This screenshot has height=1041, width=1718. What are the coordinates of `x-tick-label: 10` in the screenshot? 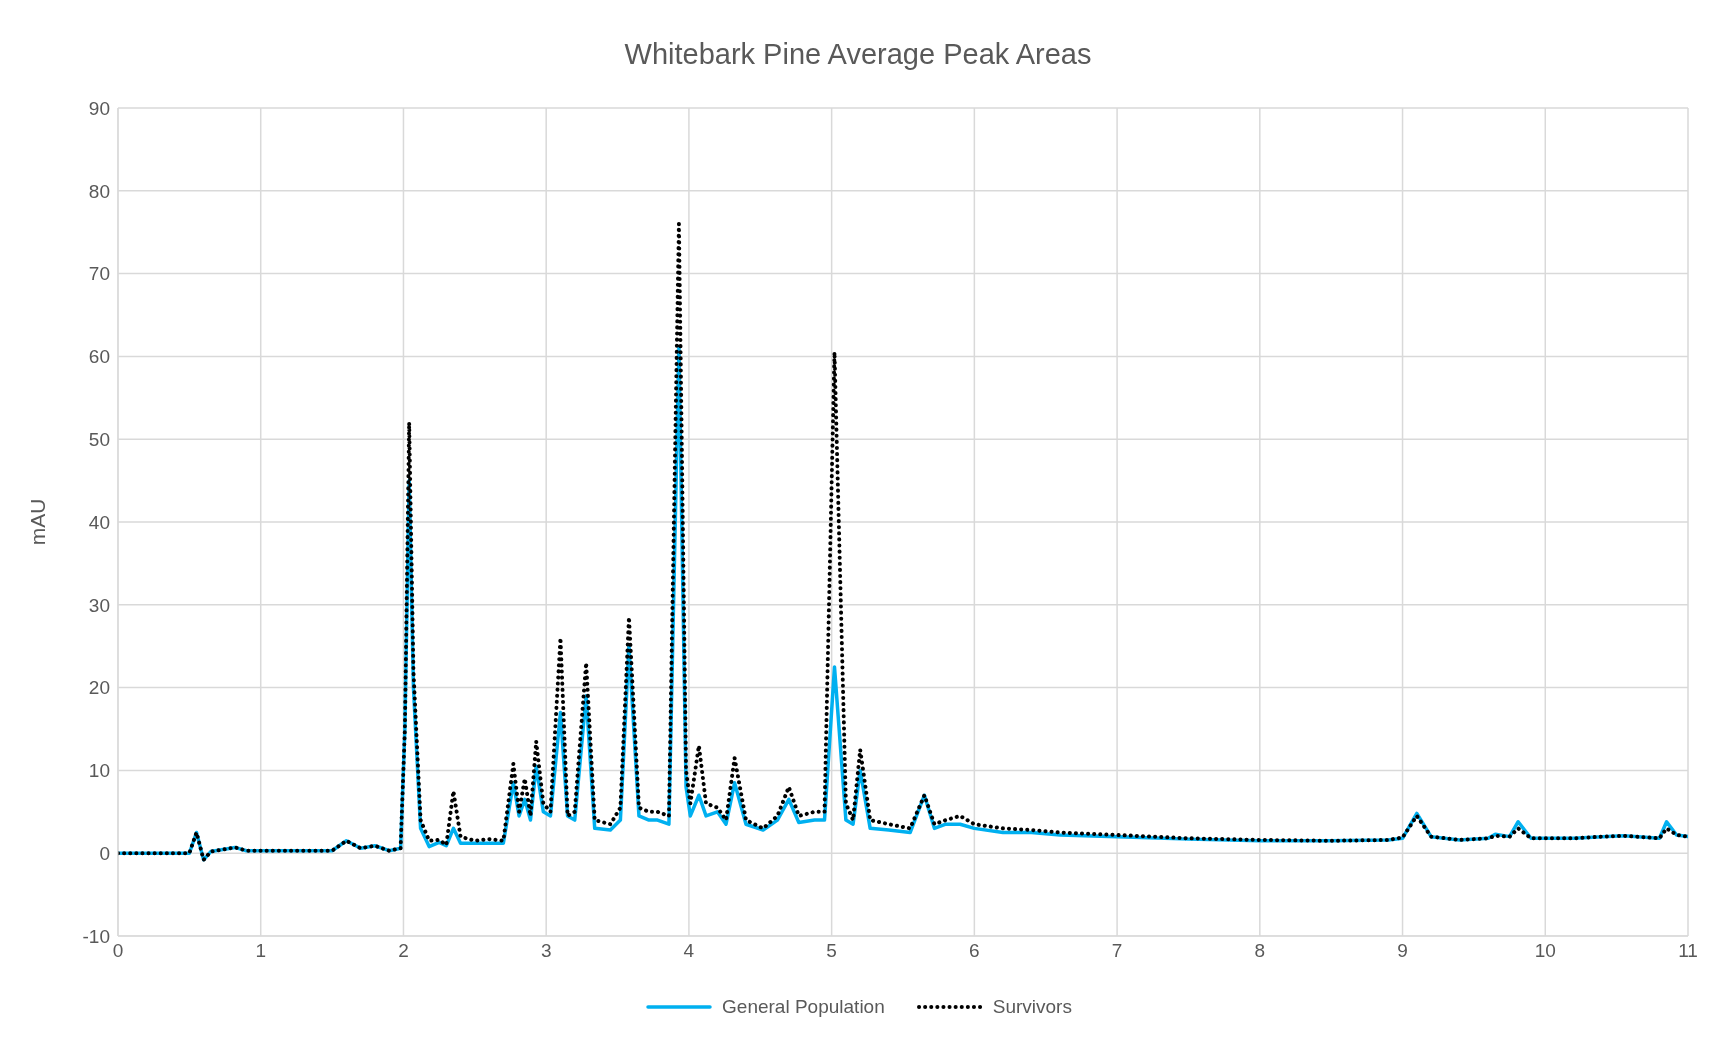 It's located at (1545, 951).